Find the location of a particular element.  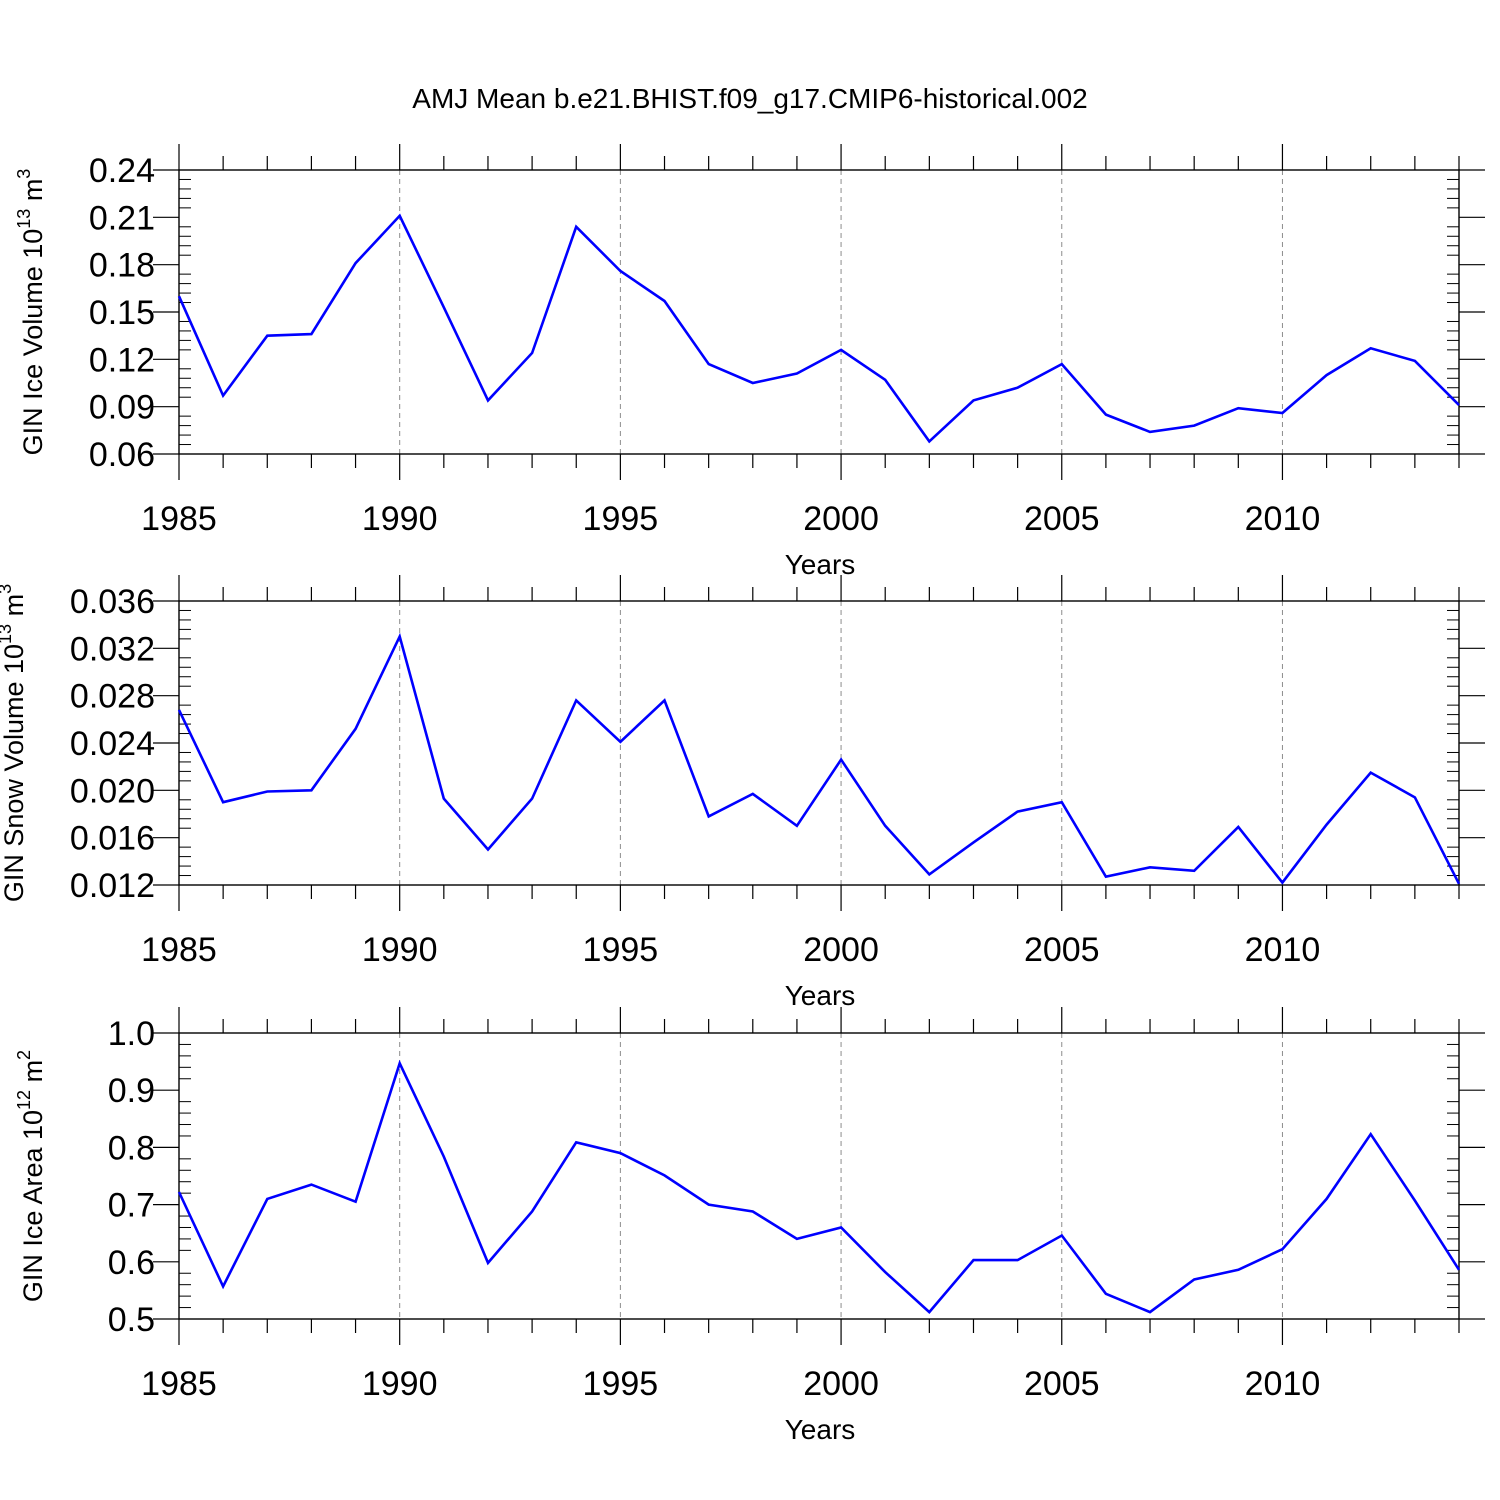

y-axis-label: GIN Snow Volume 1013 m3 is located at coordinates (14, 743).